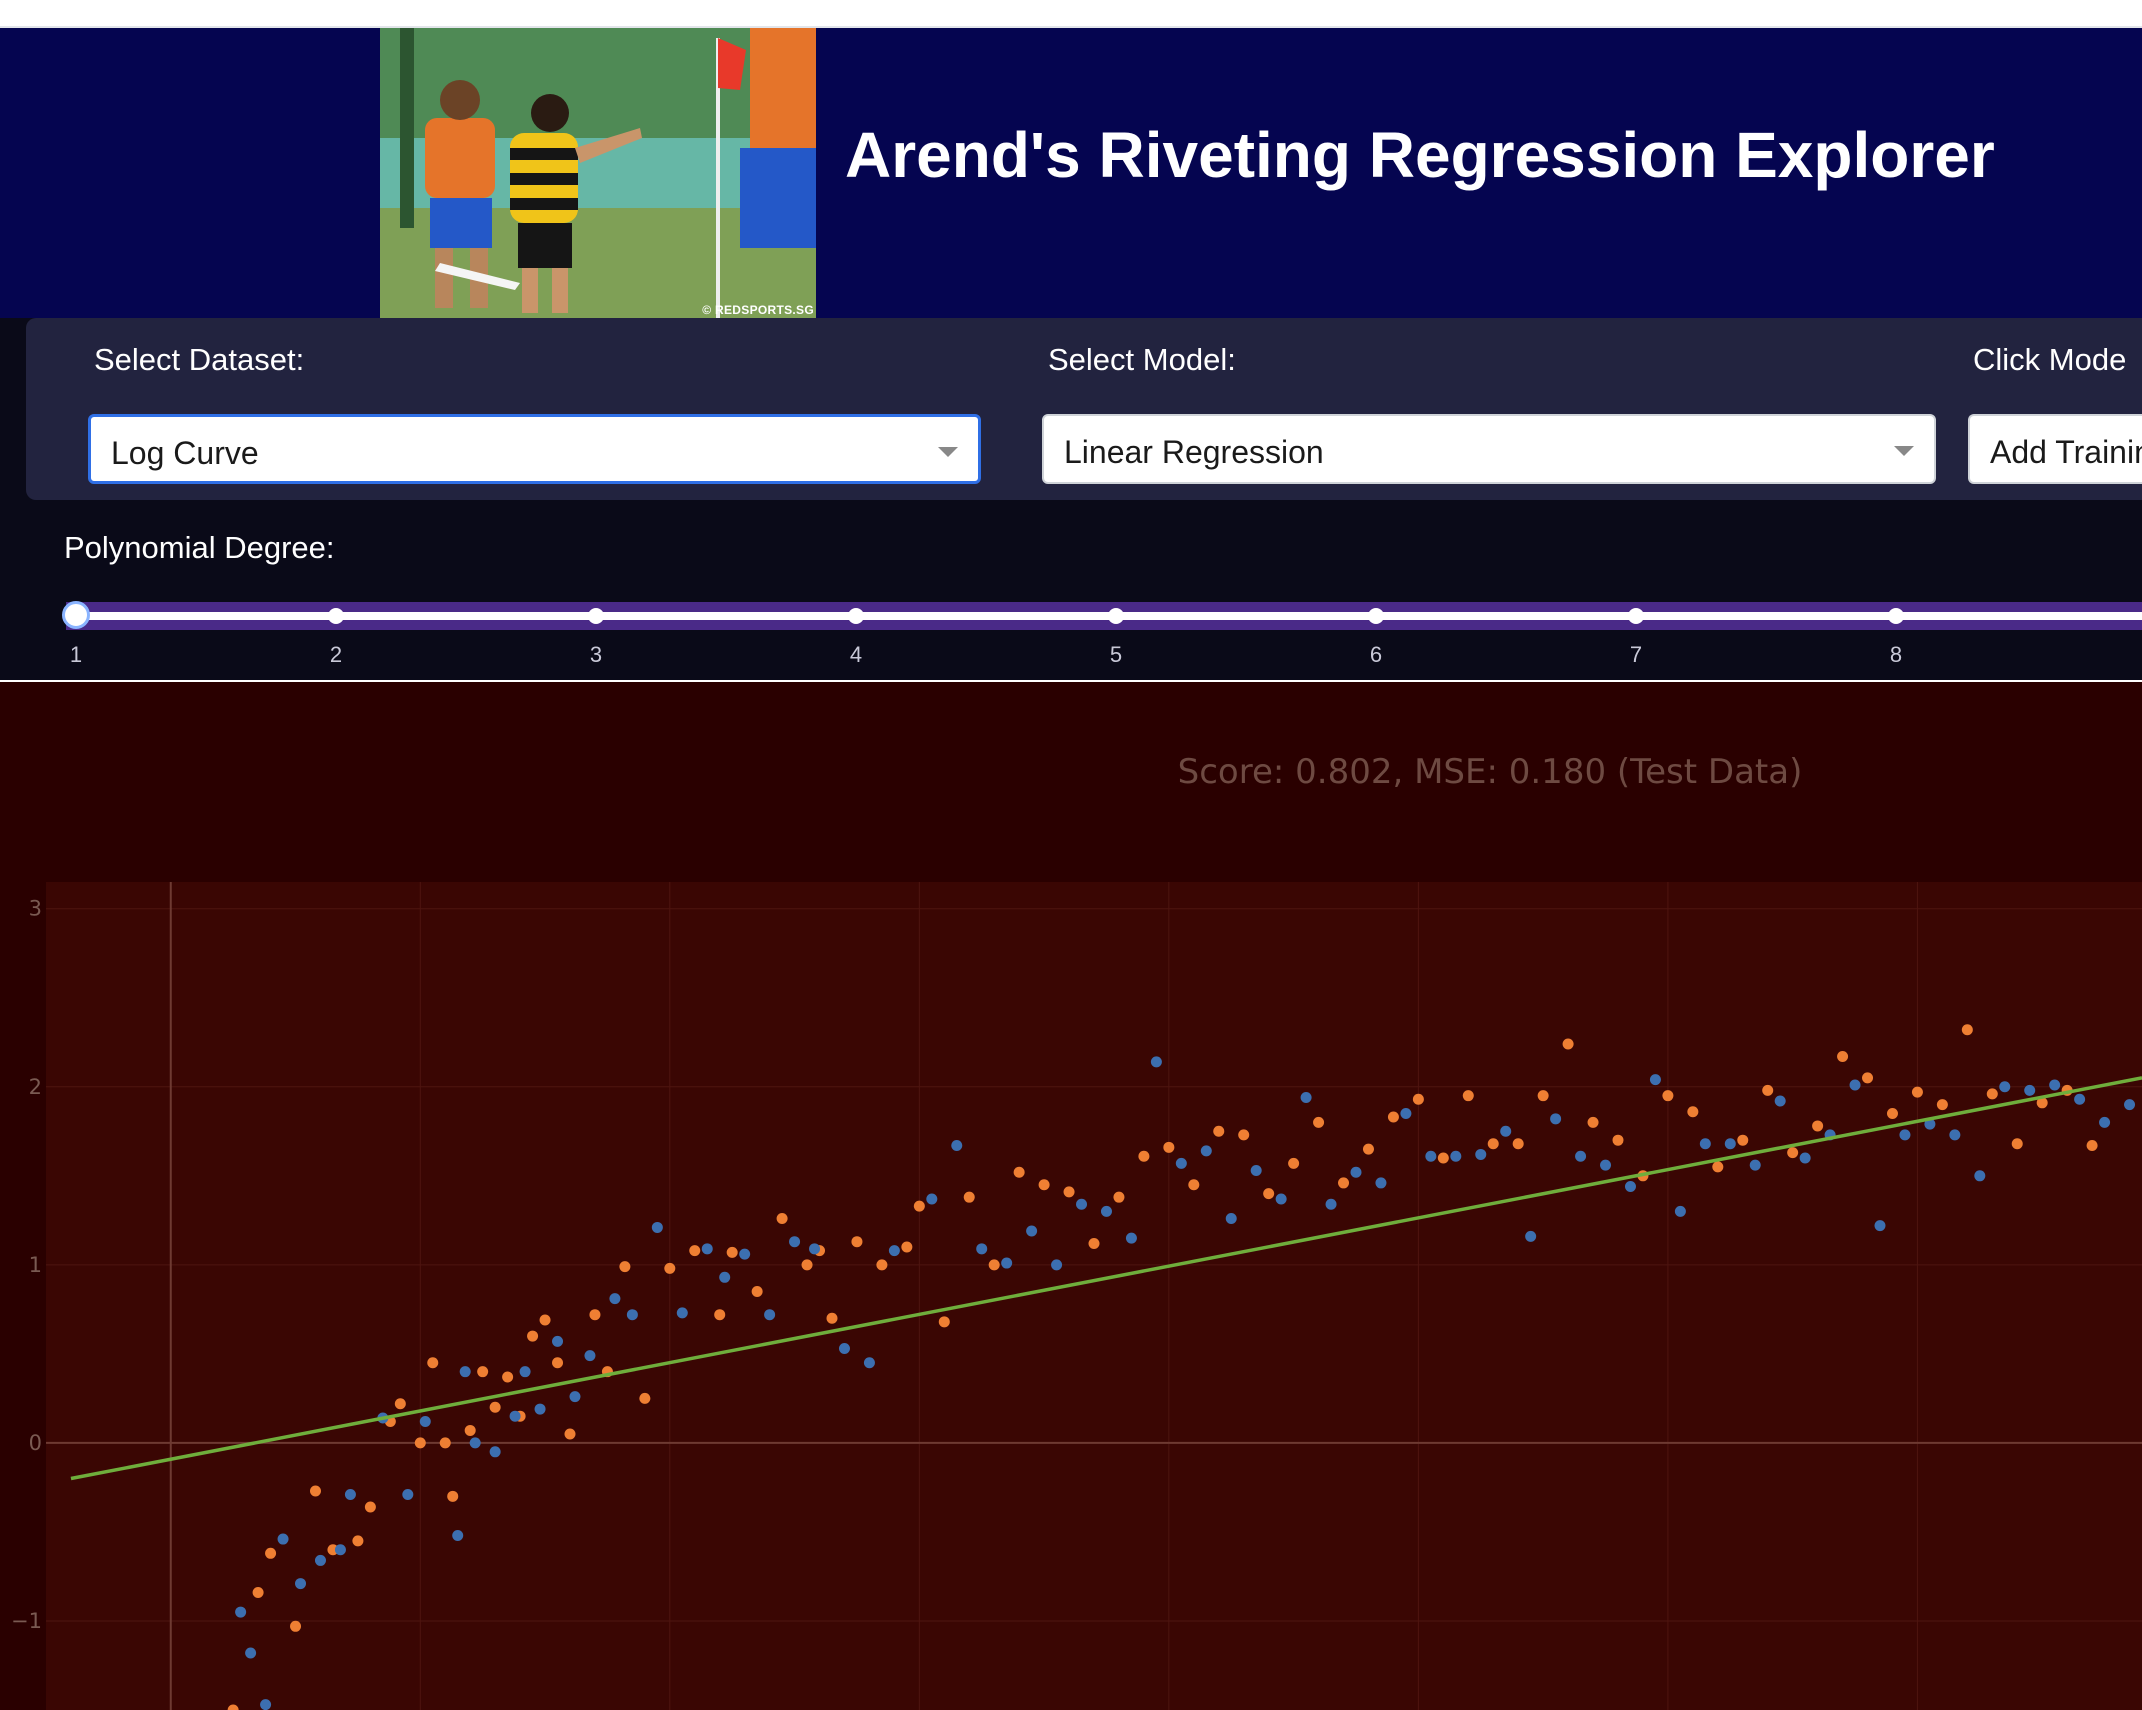  What do you see at coordinates (758, 310) in the screenshot?
I see `photo-credit: © REDSPORTS.SG` at bounding box center [758, 310].